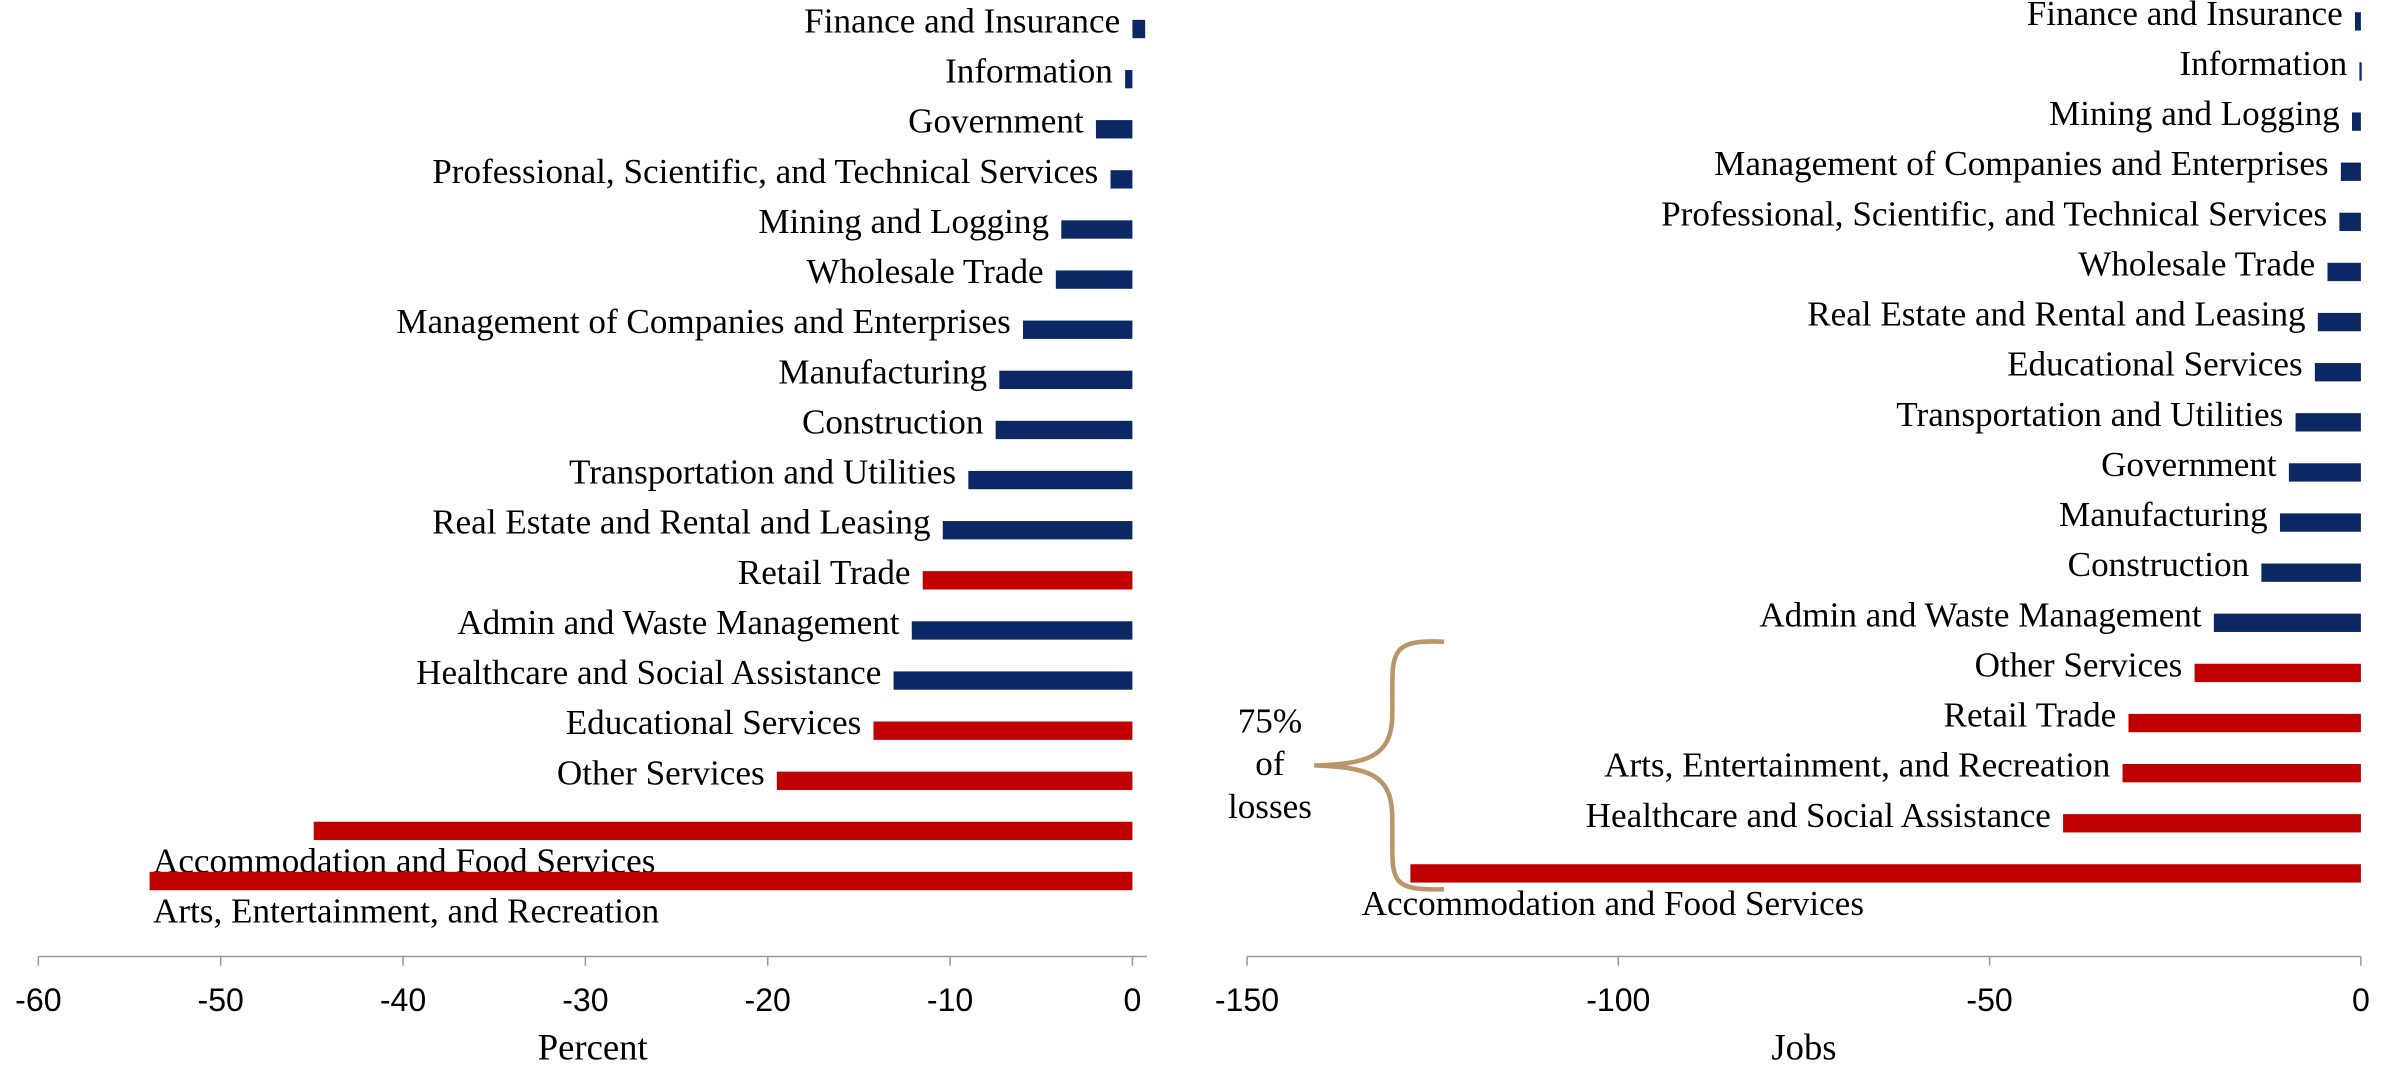 The height and width of the screenshot is (1065, 2384). Describe the element at coordinates (1247, 1000) in the screenshot. I see `x-tick-label: -150` at that location.